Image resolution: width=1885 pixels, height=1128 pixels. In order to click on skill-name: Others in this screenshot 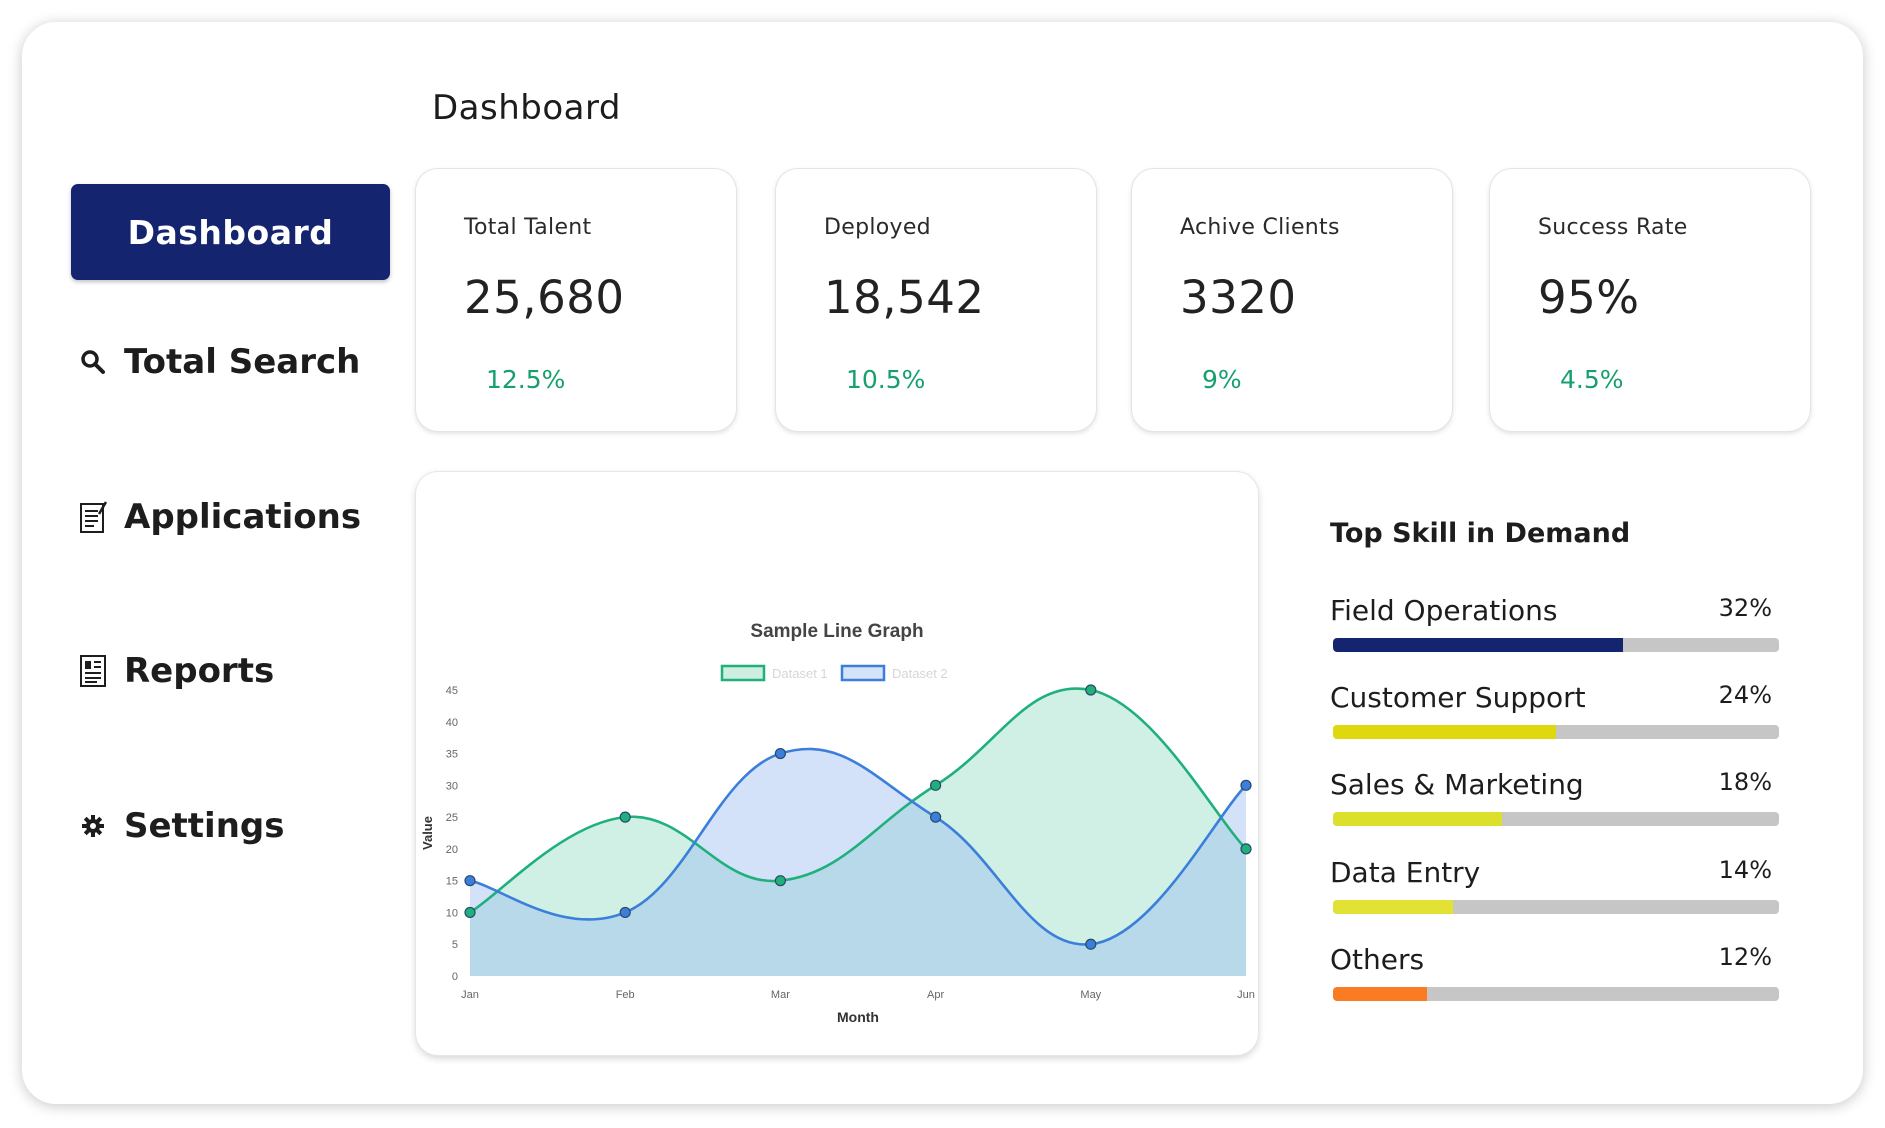, I will do `click(1377, 959)`.